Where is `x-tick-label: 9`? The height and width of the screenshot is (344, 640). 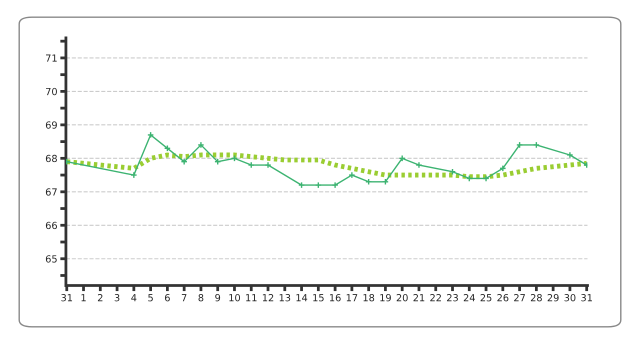 x-tick-label: 9 is located at coordinates (217, 298).